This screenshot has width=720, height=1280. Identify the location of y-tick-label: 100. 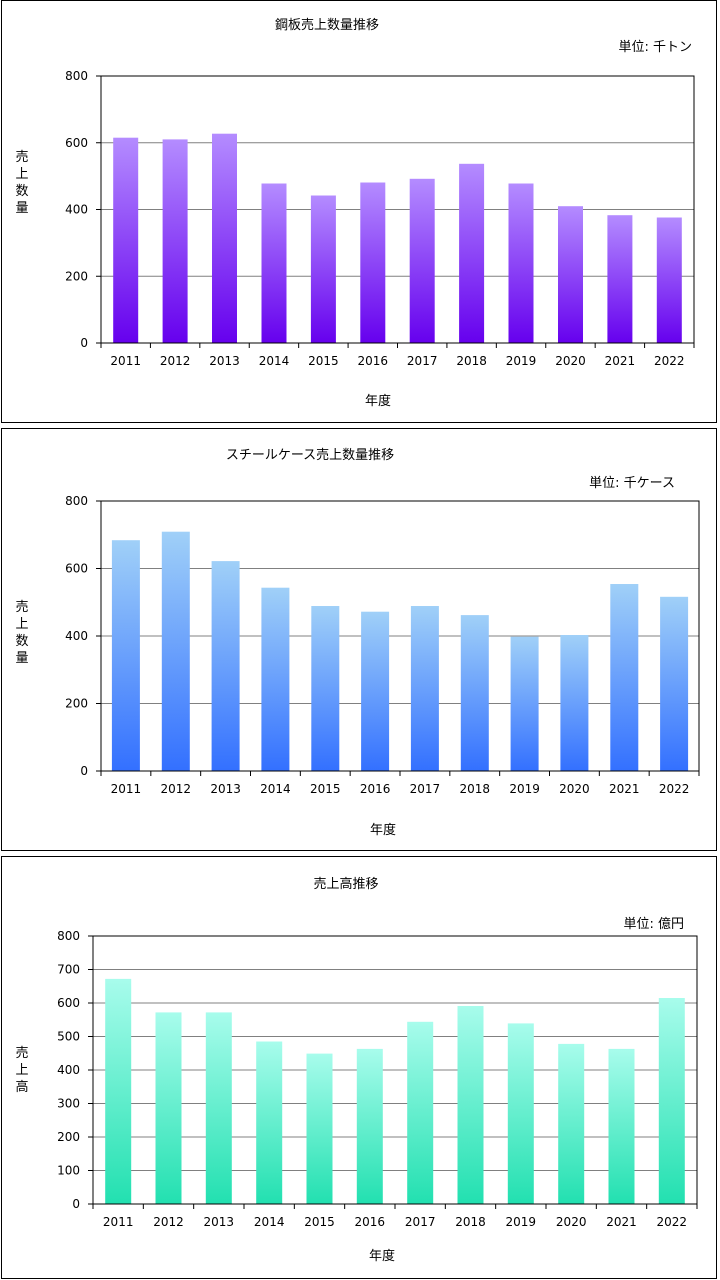
(68, 1171).